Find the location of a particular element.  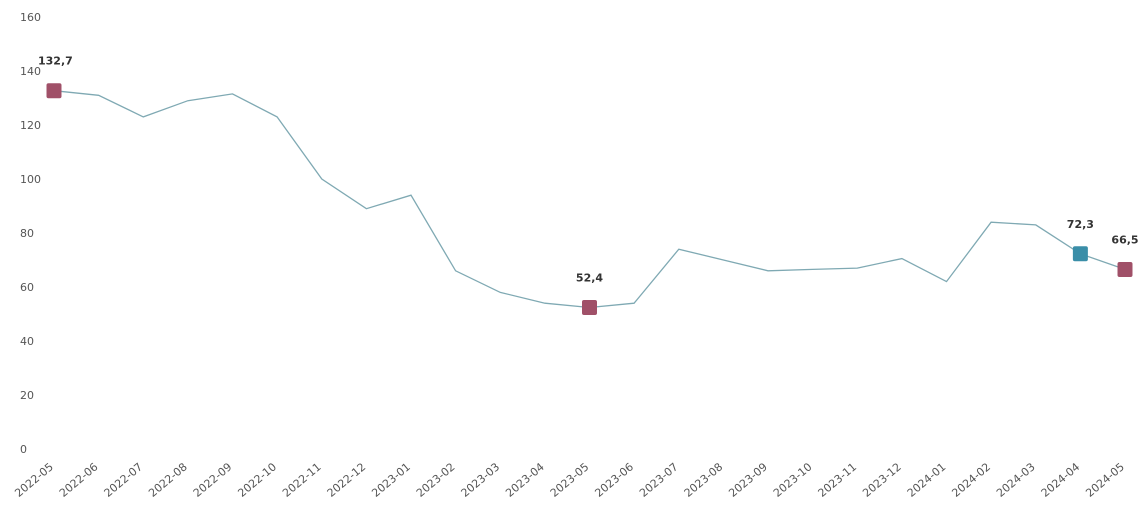

x-tick-label: 2024-05 is located at coordinates (1105, 480).